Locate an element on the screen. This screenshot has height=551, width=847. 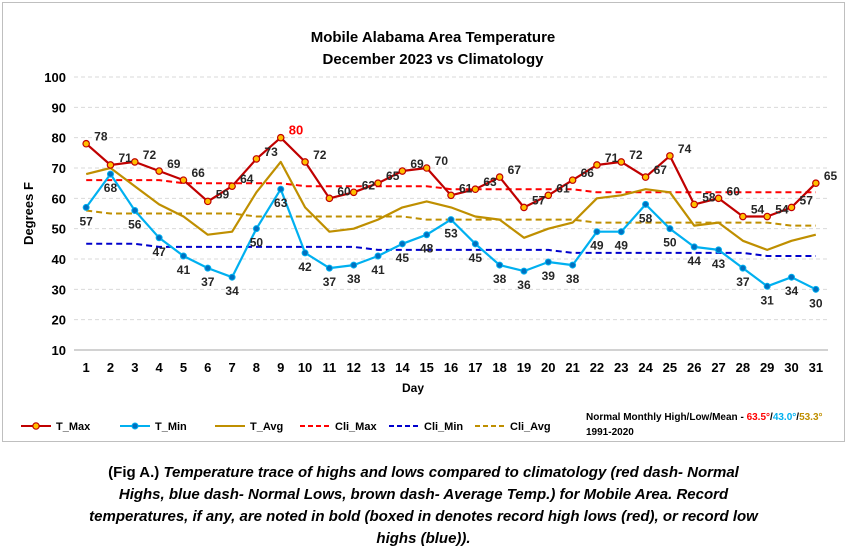
tmax-data-label: 64 is located at coordinates (247, 179).